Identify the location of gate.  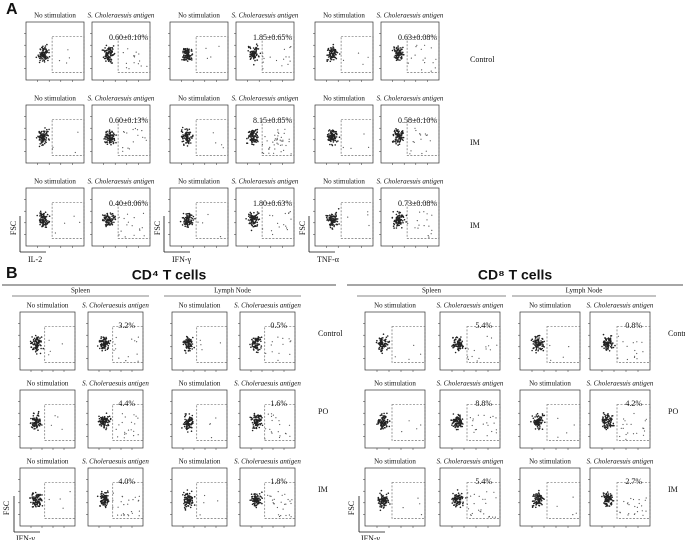
(212, 422).